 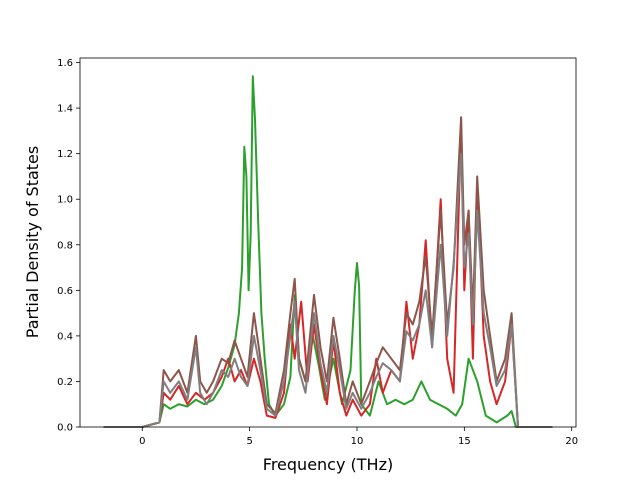 I want to click on x-tick-label-4: 20, so click(x=571, y=441).